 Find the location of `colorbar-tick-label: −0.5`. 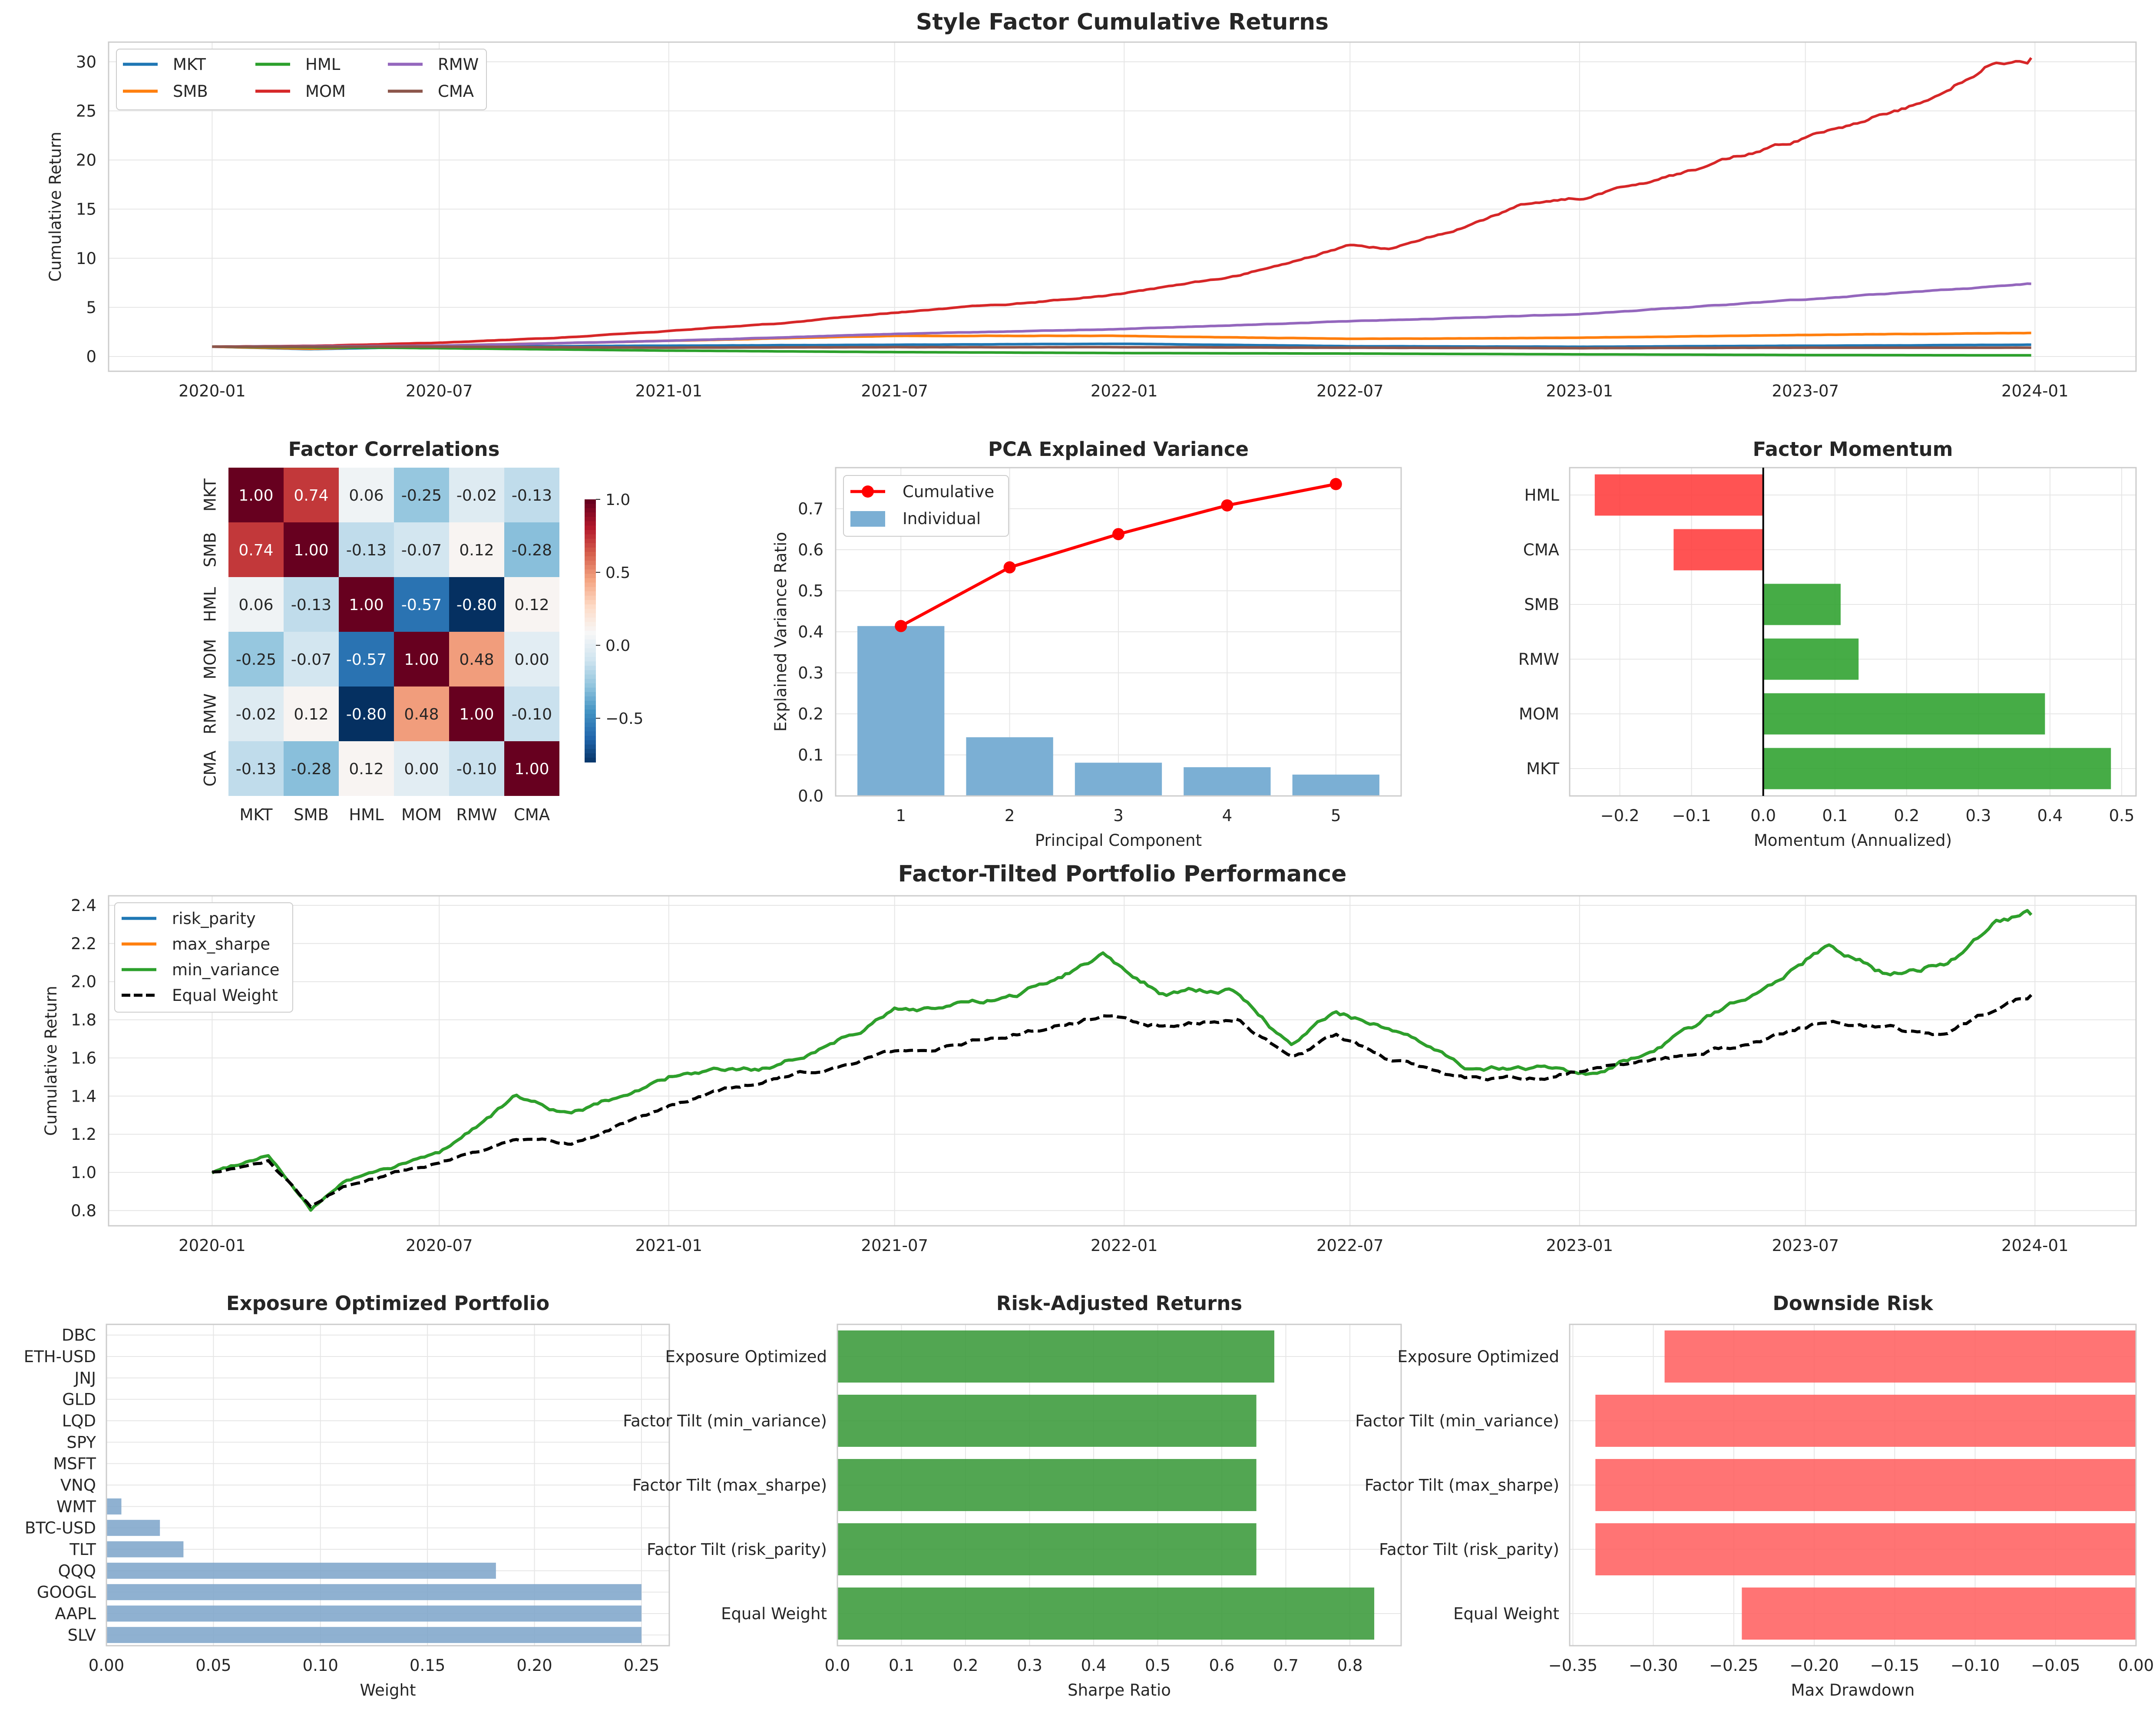

colorbar-tick-label: −0.5 is located at coordinates (624, 719).